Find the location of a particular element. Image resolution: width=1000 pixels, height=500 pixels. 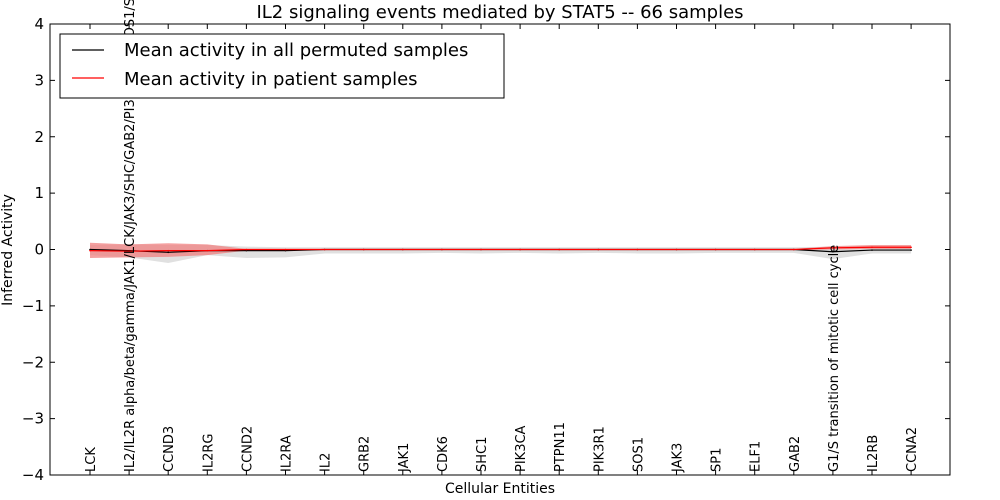

y-tick-label: 0 is located at coordinates (39, 250).